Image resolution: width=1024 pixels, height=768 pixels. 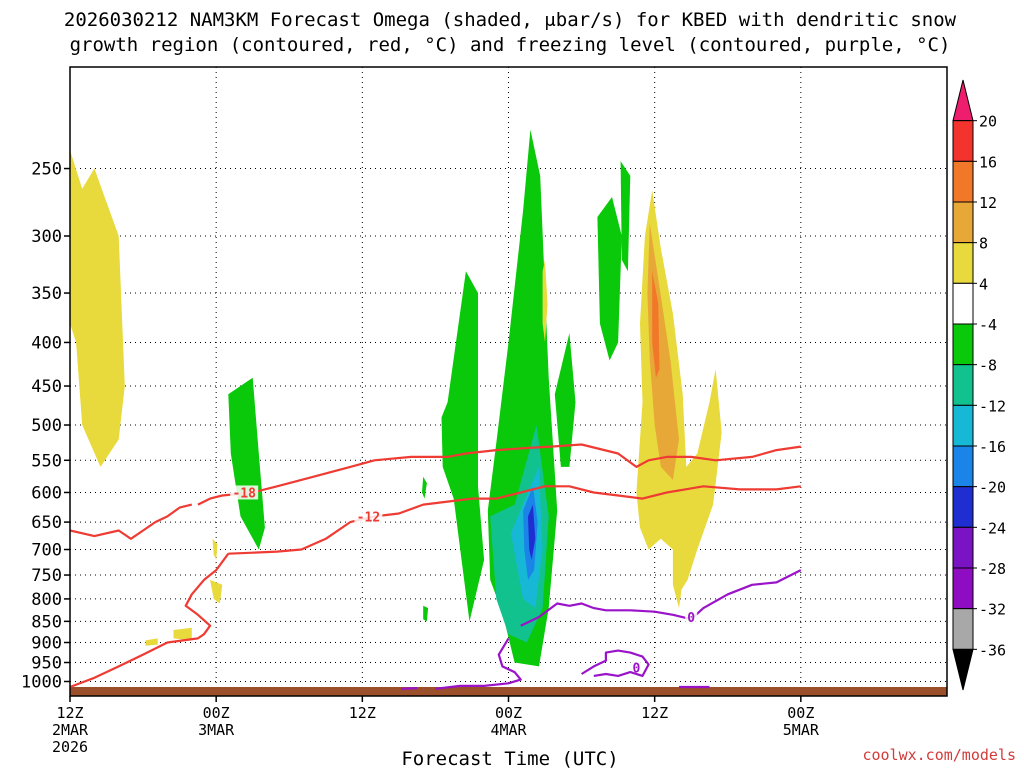 What do you see at coordinates (992, 650) in the screenshot?
I see `colorbar-label: -36` at bounding box center [992, 650].